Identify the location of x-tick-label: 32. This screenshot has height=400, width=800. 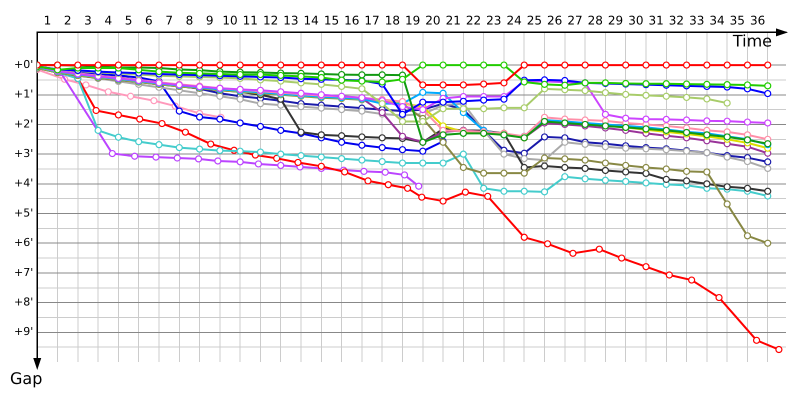
(676, 20).